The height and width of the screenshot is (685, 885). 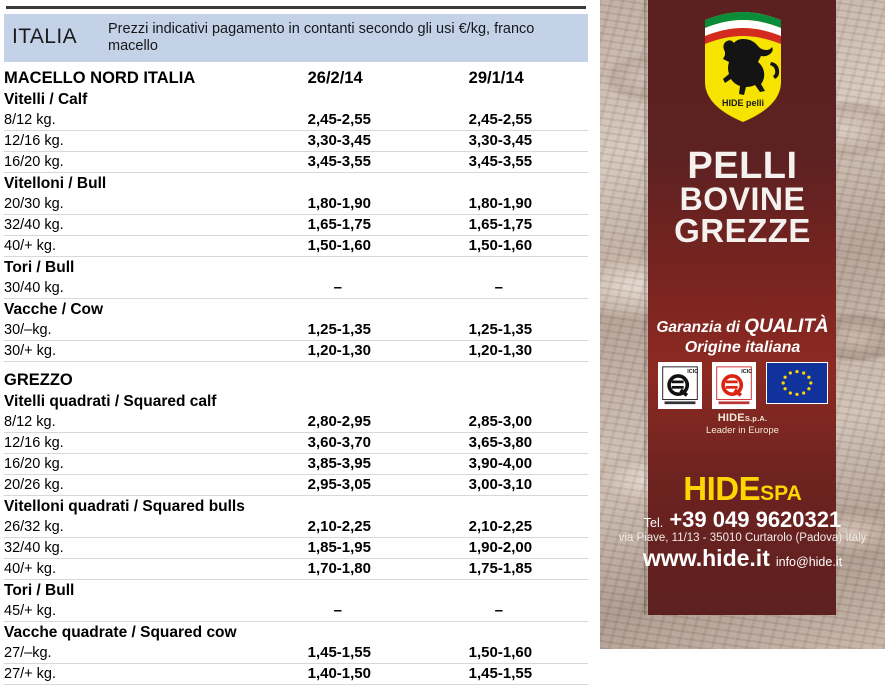 I want to click on row-value-date1: 1,40-1,50, so click(x=378, y=674).